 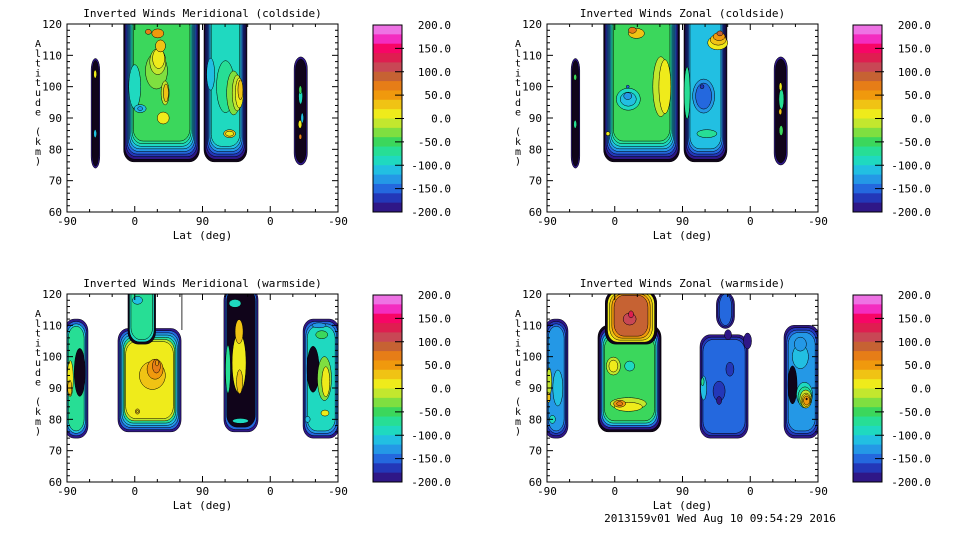 I want to click on plot-frame, so click(x=202, y=388).